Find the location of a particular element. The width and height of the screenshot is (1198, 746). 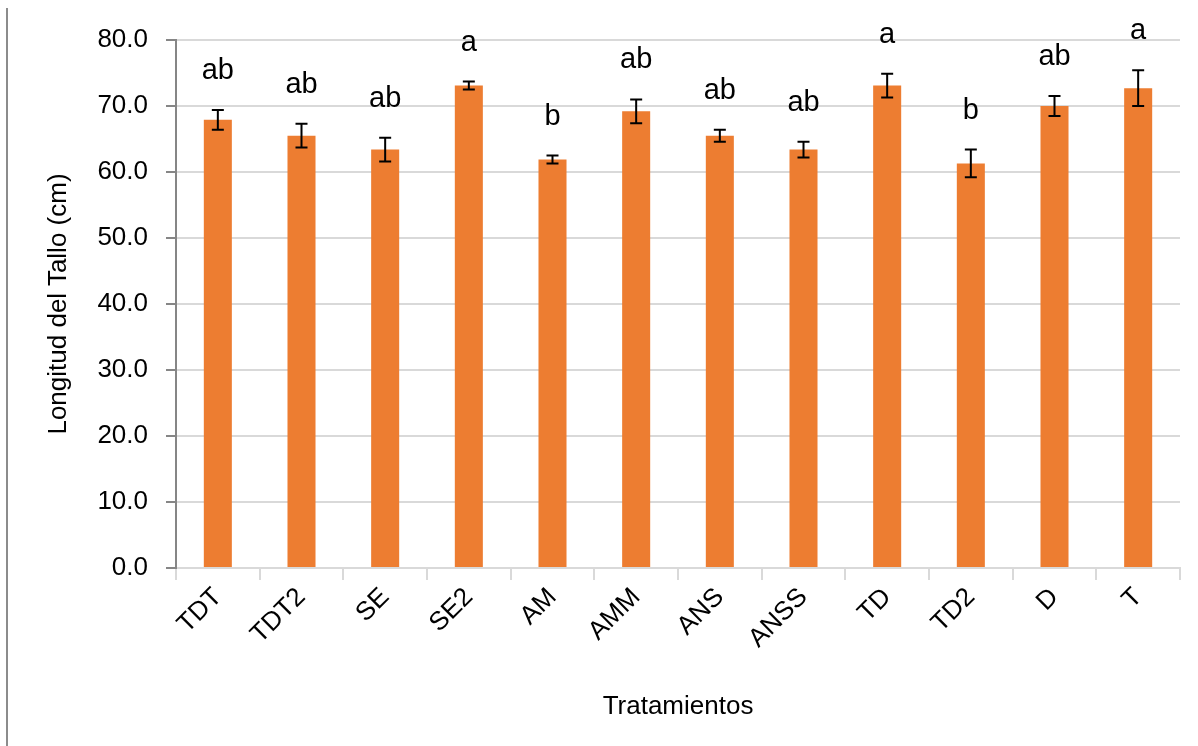

y-tick-label: 60.0 is located at coordinates (122, 170).